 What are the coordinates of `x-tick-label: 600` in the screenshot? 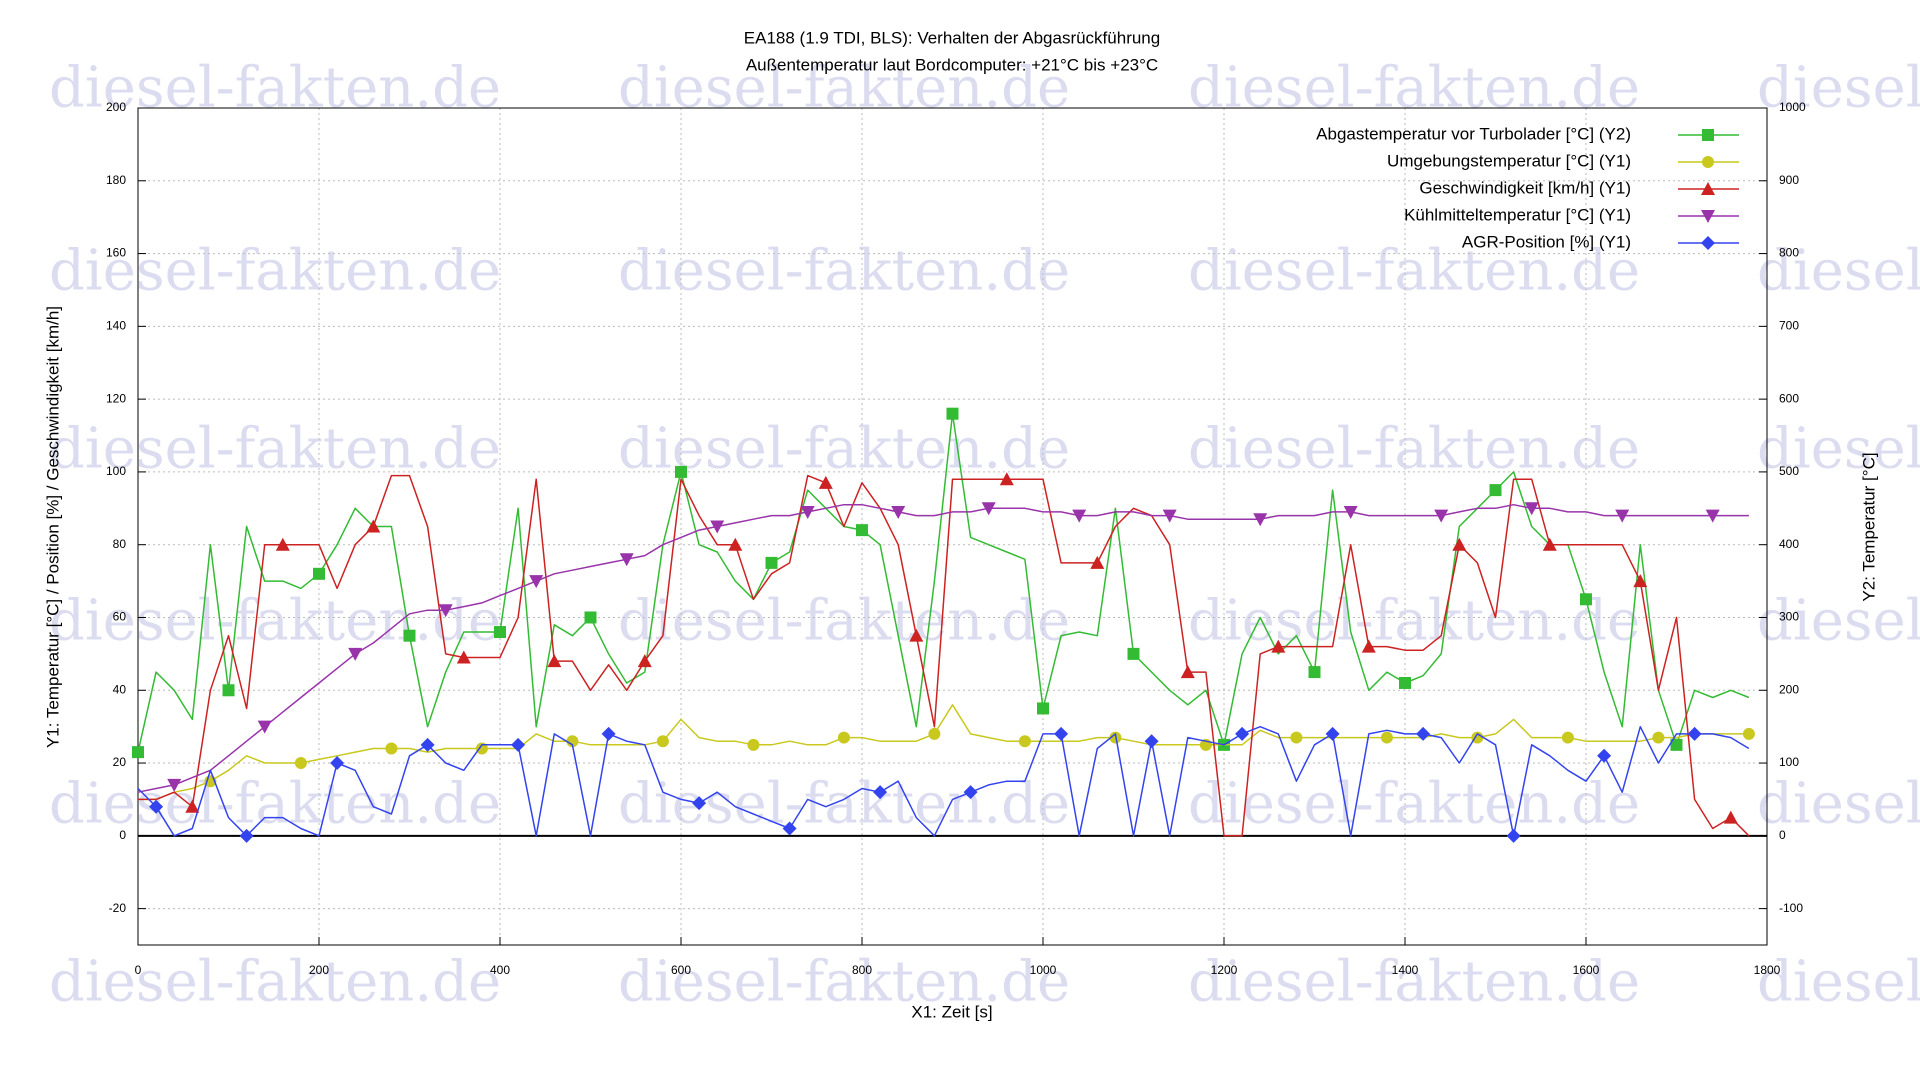 It's located at (681, 970).